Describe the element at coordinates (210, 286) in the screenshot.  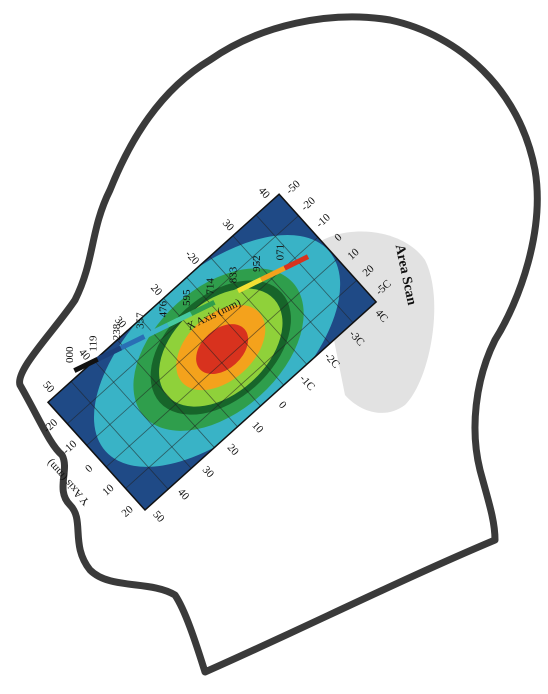
I see `colorbar-label: 714` at that location.